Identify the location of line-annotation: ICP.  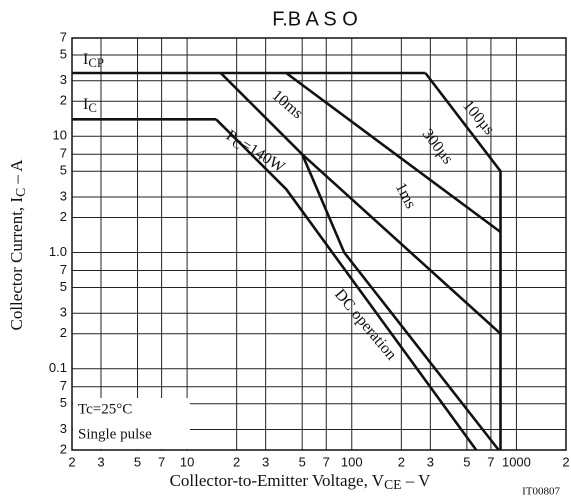
(93, 60).